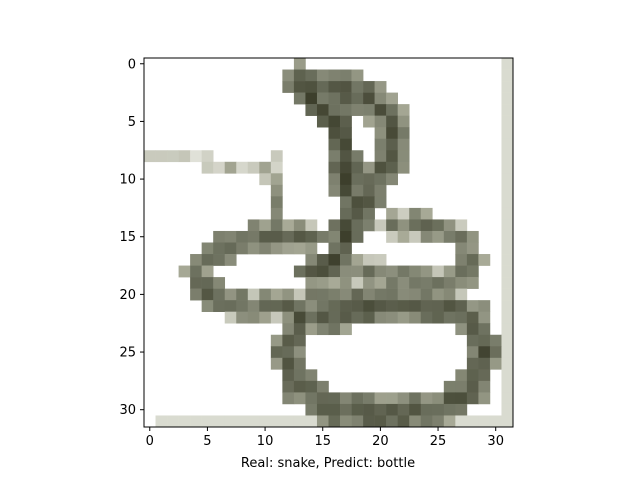  What do you see at coordinates (380, 441) in the screenshot?
I see `x-tick-label: 20` at bounding box center [380, 441].